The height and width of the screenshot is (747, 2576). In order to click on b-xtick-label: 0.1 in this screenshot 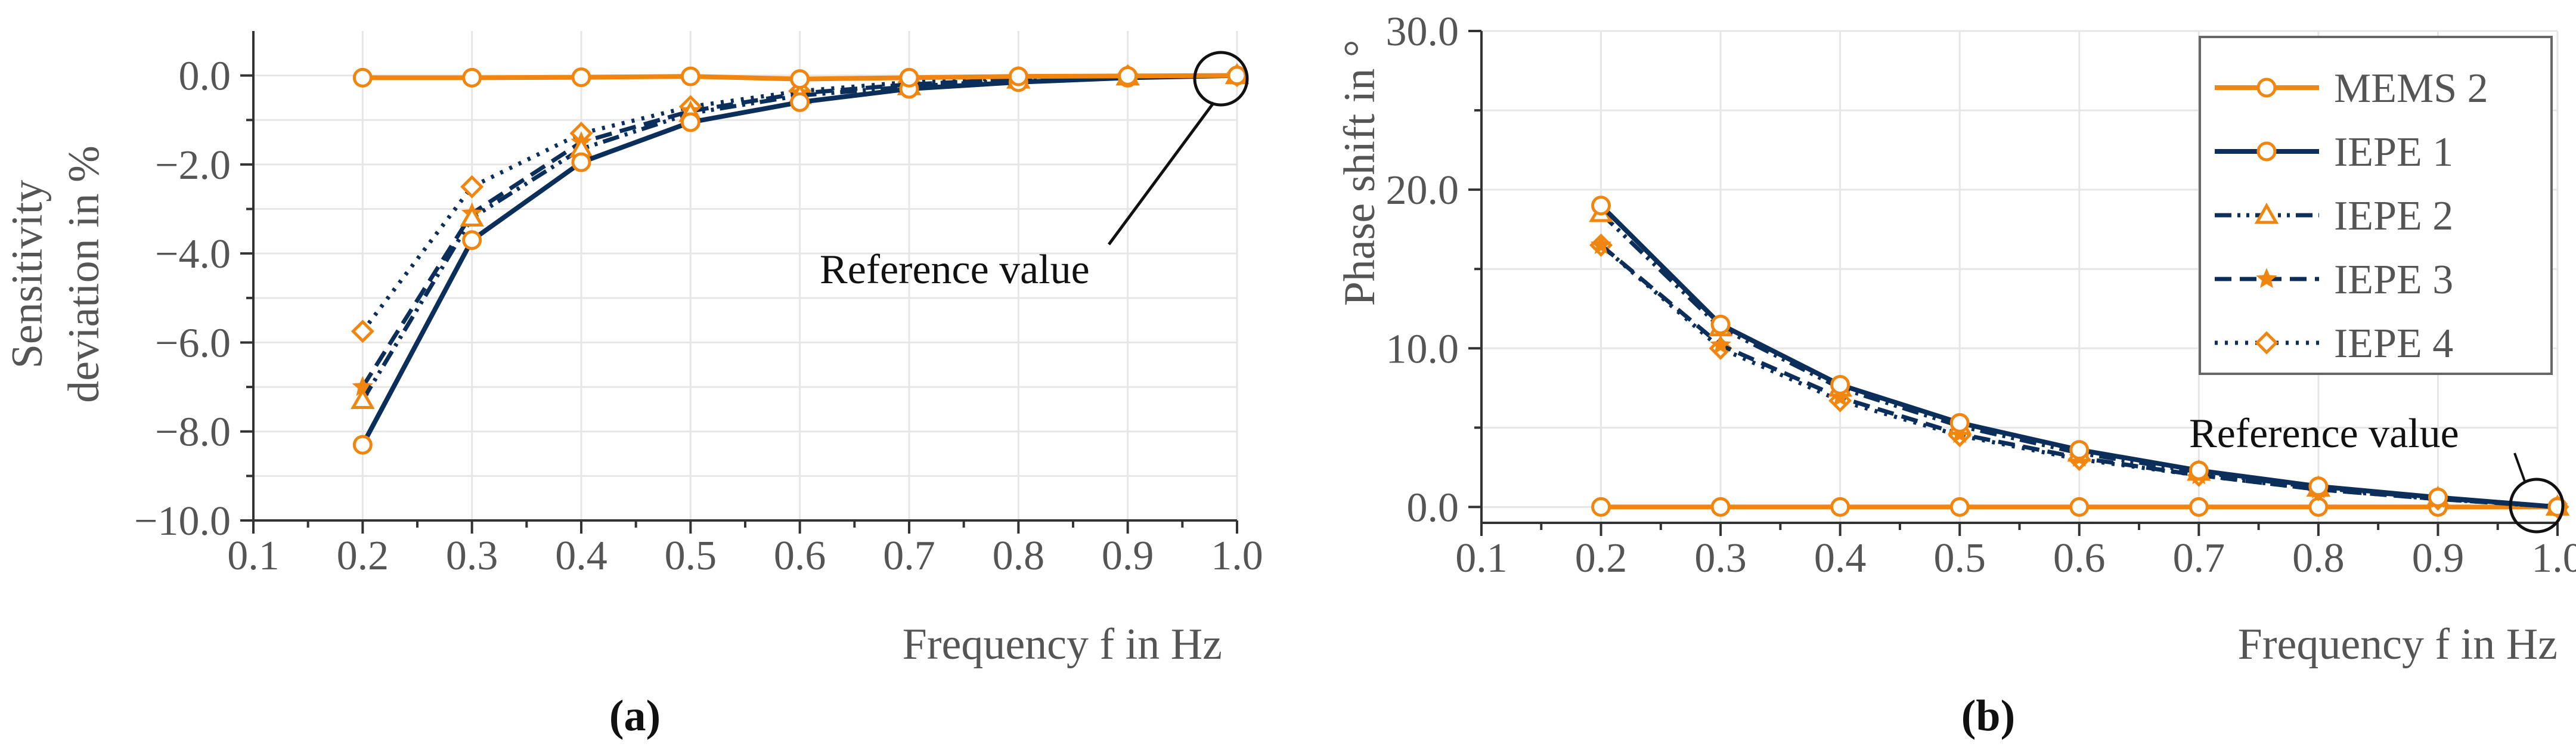, I will do `click(1481, 558)`.